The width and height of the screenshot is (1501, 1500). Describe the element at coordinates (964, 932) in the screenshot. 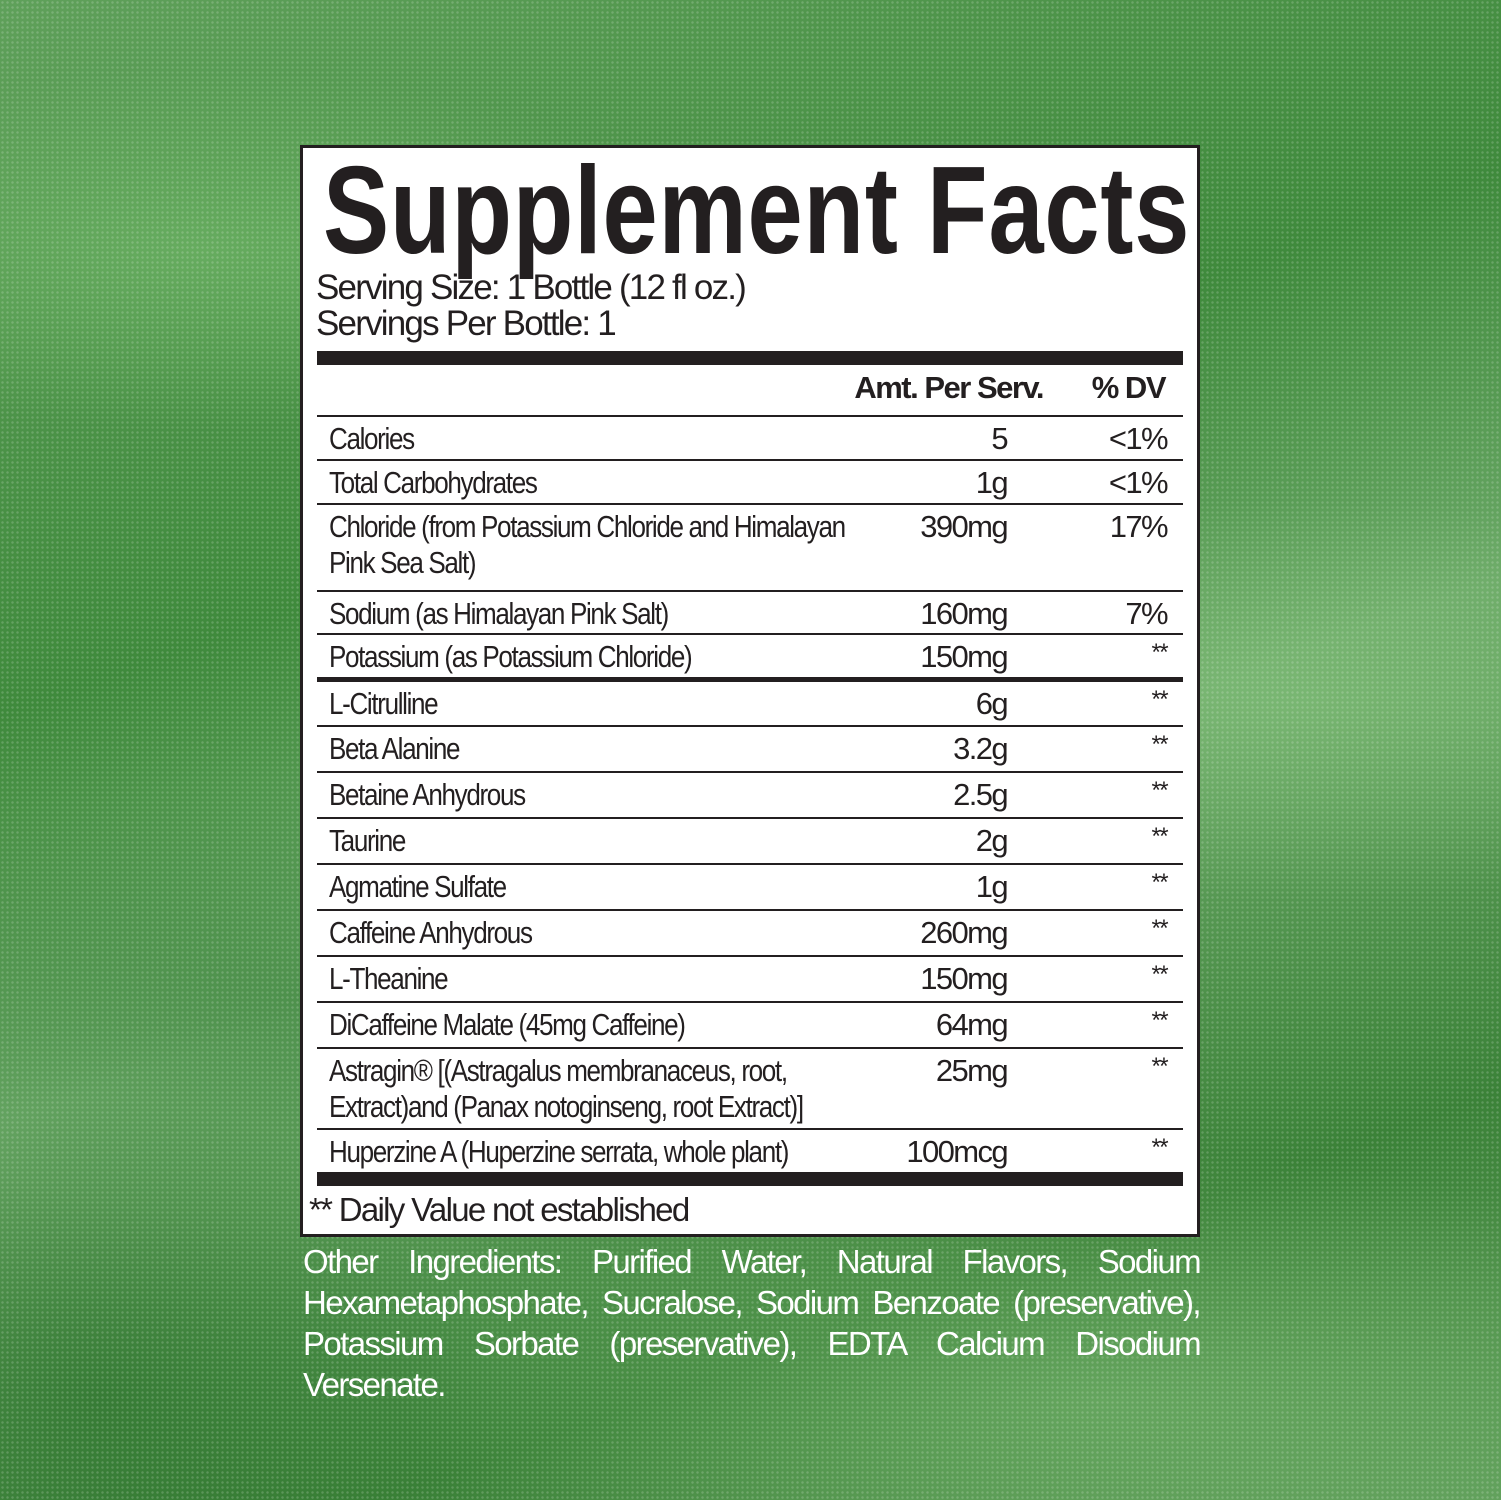

I see `nutrient-amount: 260mg` at that location.